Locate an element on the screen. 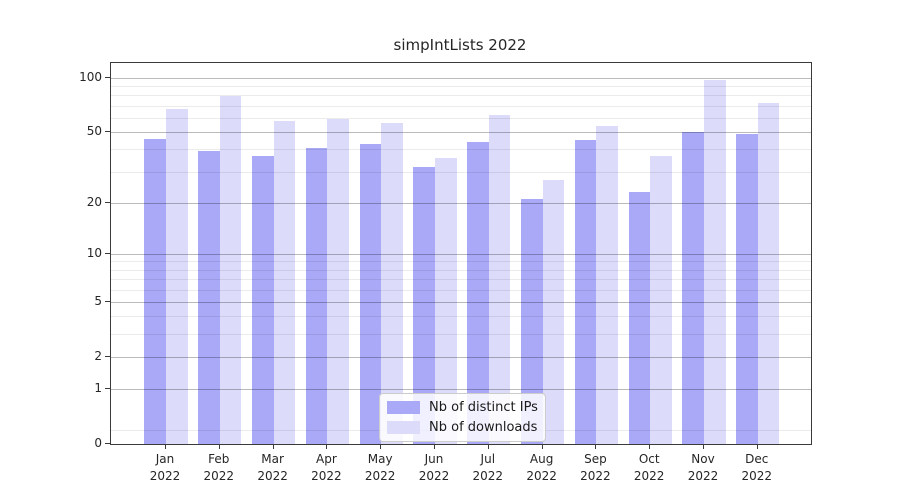 The height and width of the screenshot is (500, 900). x-tick-mark-sep is located at coordinates (596, 446).